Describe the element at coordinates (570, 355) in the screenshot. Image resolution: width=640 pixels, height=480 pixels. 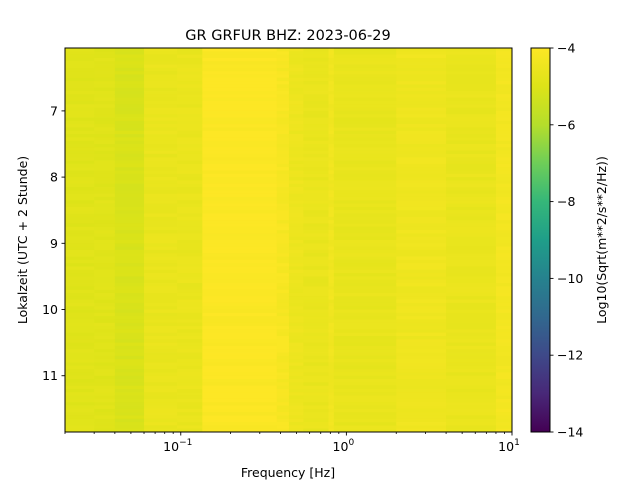
I see `colorbar-tick-label: −12` at that location.